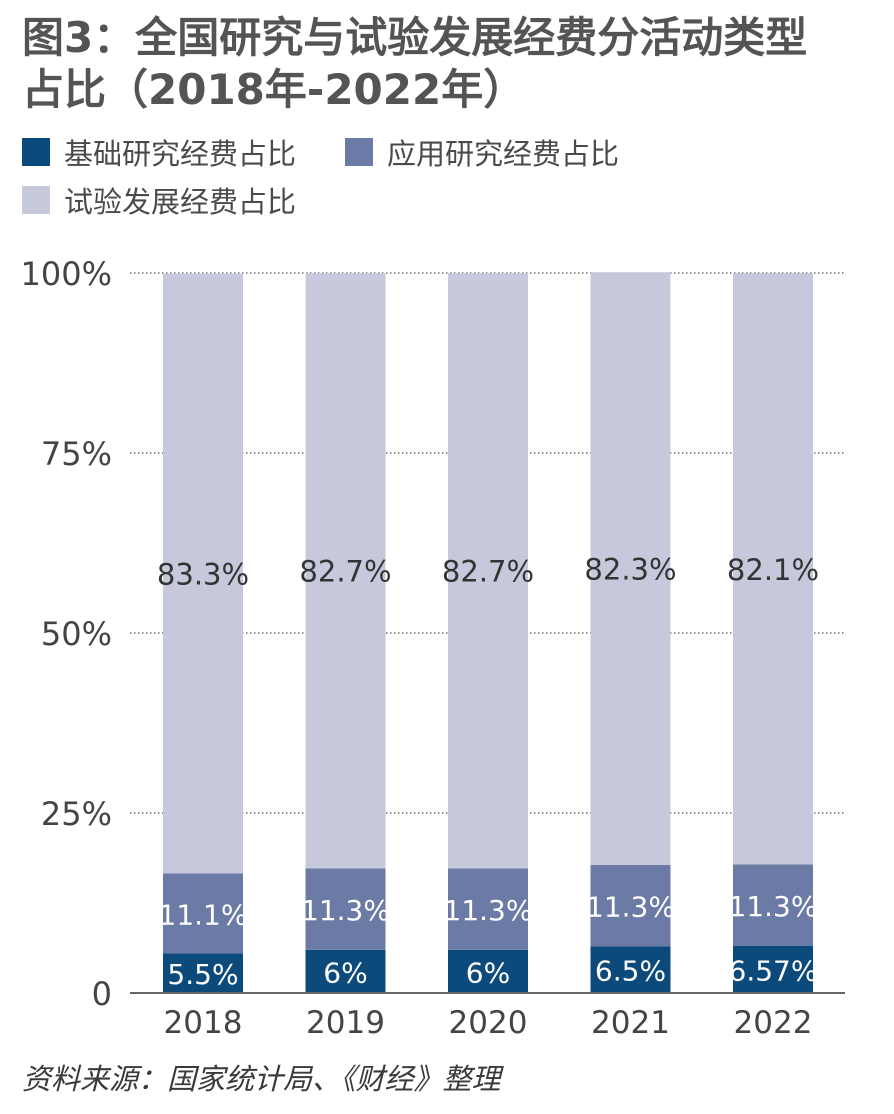  What do you see at coordinates (630, 1023) in the screenshot?
I see `x-tick-label: 2021` at bounding box center [630, 1023].